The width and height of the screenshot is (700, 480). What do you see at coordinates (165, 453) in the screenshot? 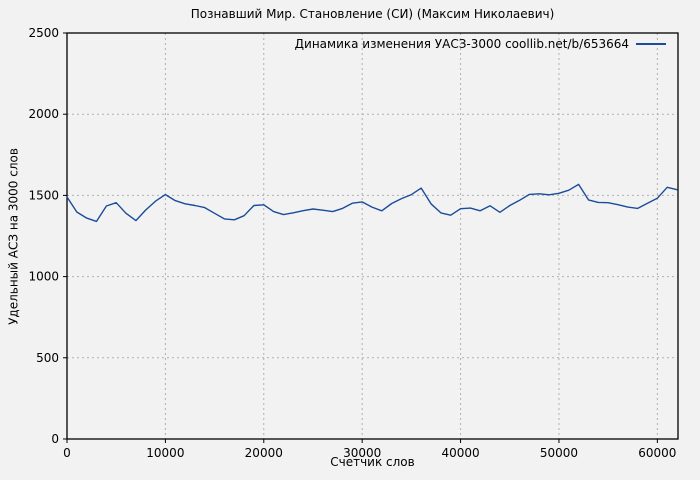
I see `x-tick-label: 10000` at bounding box center [165, 453].